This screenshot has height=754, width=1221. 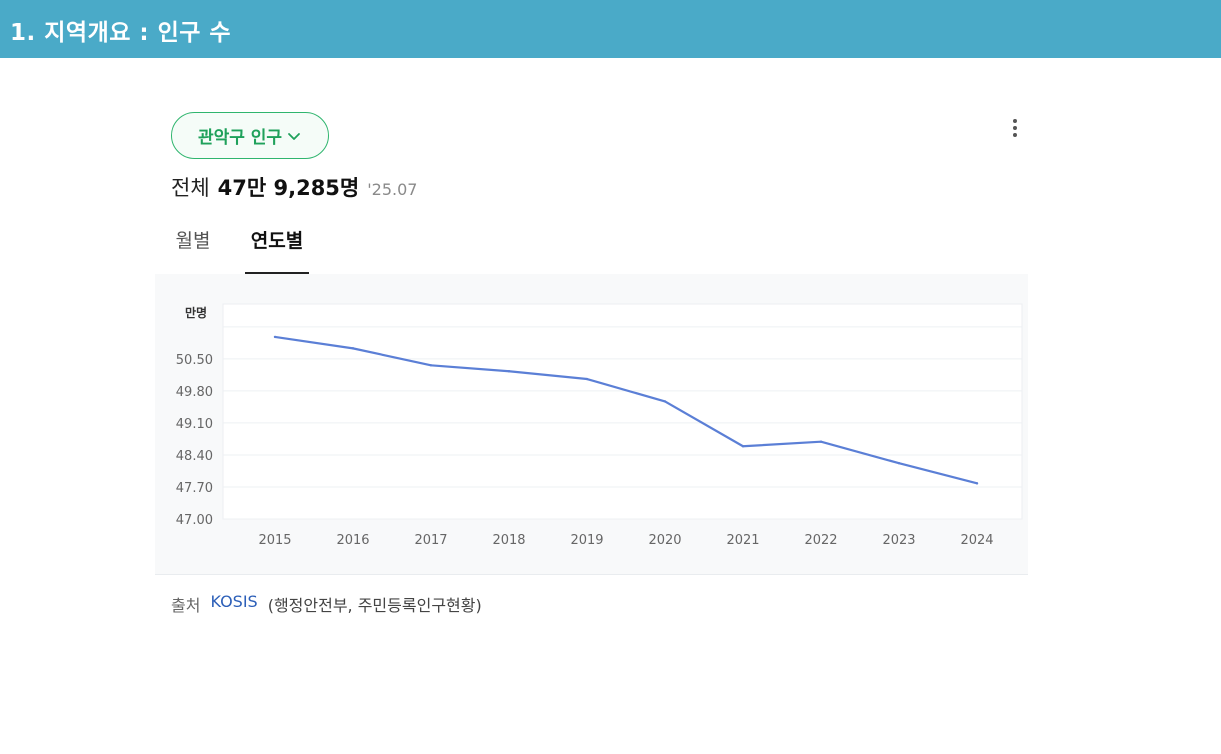 I want to click on population-summary: 전체 47만 9,285명 '25.07, so click(x=294, y=187).